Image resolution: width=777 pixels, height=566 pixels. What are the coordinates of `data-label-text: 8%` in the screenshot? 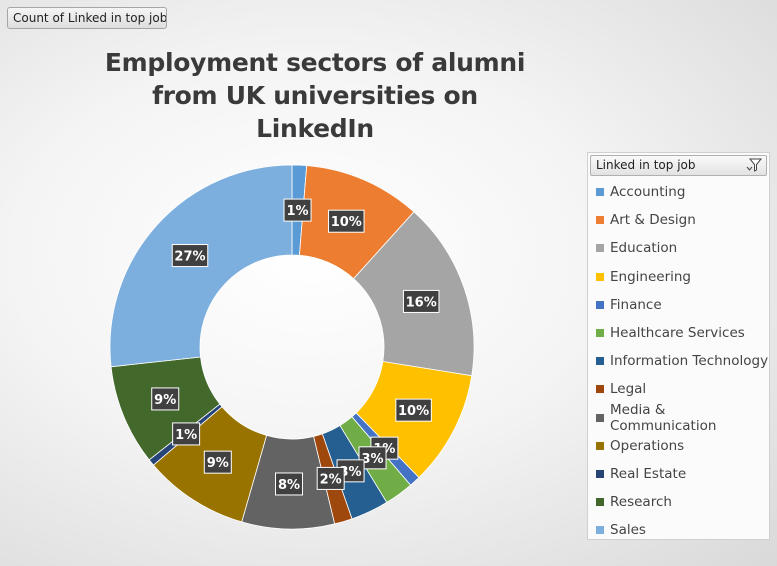 It's located at (289, 485).